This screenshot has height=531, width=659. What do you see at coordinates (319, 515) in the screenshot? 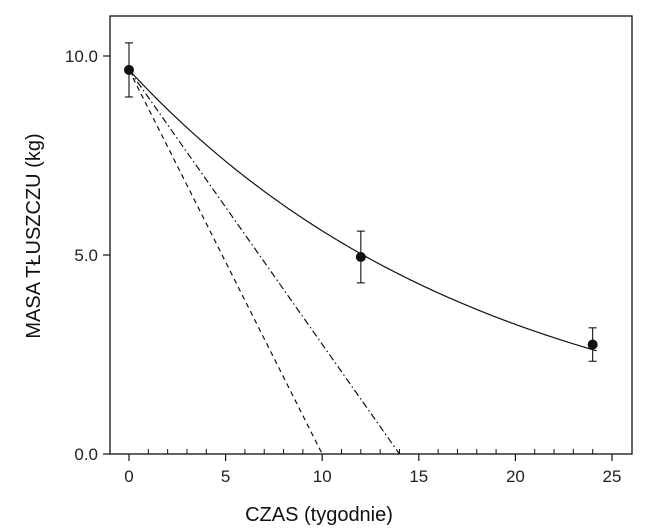
I see `x-axis-label: CZAS (tygodnie)` at bounding box center [319, 515].